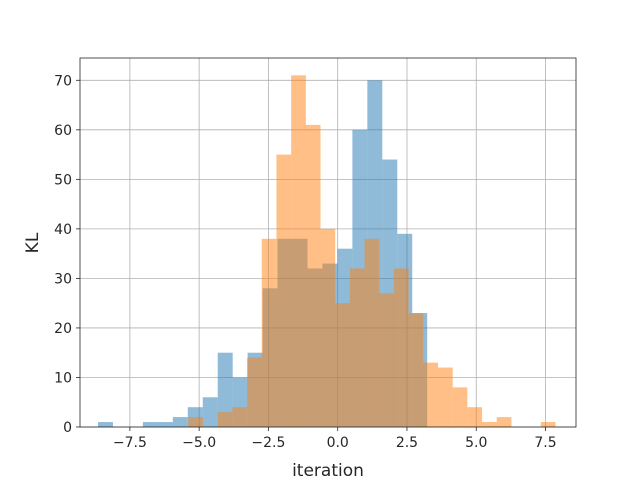 This screenshot has width=640, height=480. I want to click on x-axis-ticks: −7.5 −5.0 −2.5 0.0 2.5 5.0 7.5, so click(335, 439).